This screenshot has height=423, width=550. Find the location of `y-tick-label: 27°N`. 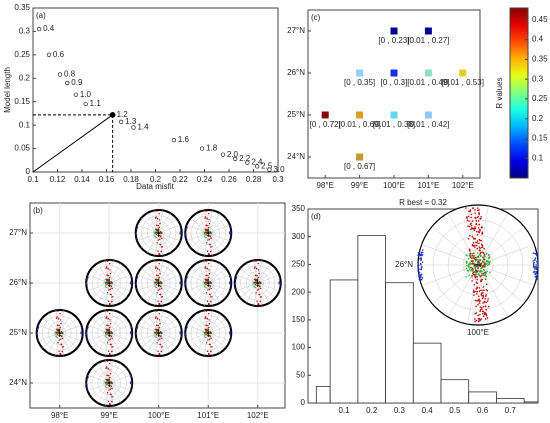

y-tick-label: 27°N is located at coordinates (18, 232).